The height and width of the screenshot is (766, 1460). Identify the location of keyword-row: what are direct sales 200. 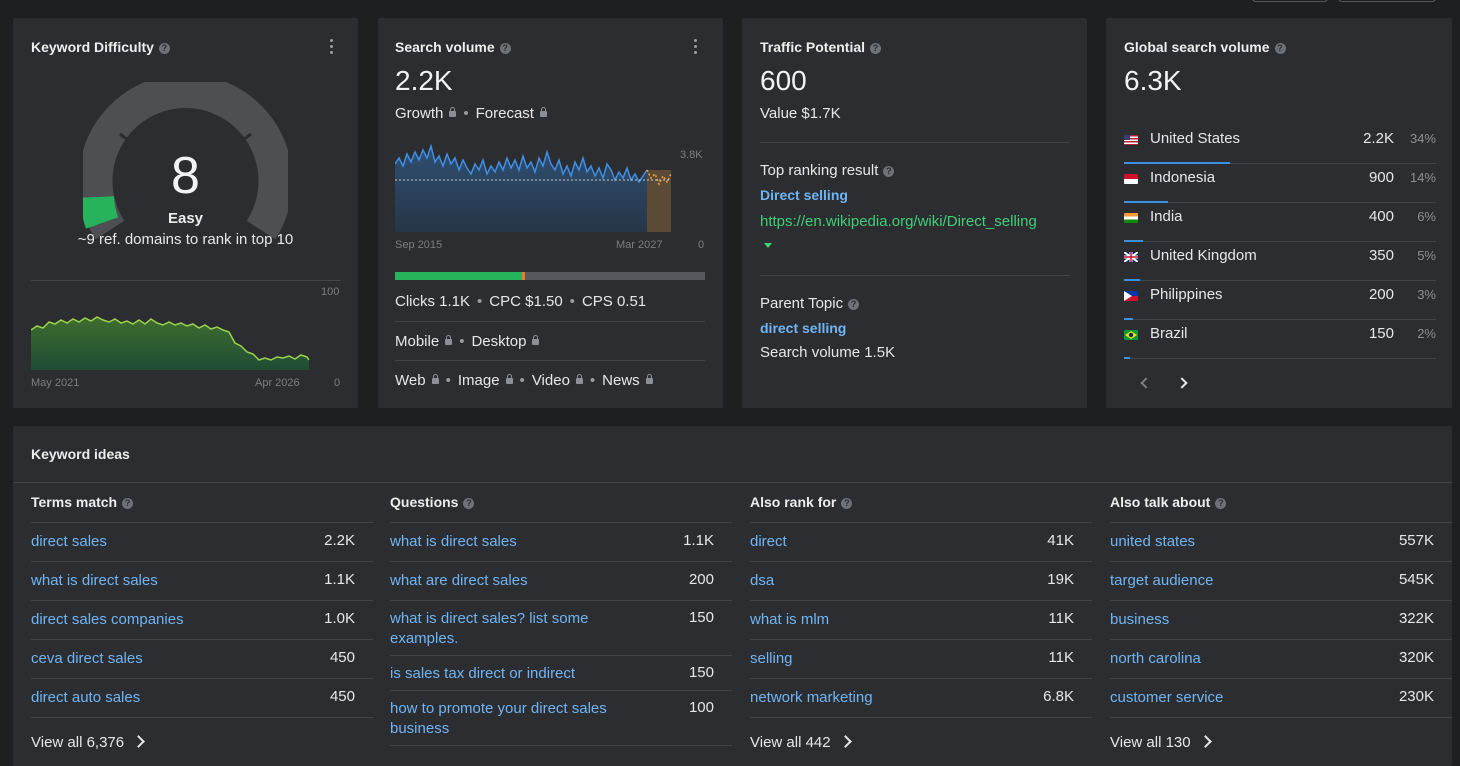
(561, 581).